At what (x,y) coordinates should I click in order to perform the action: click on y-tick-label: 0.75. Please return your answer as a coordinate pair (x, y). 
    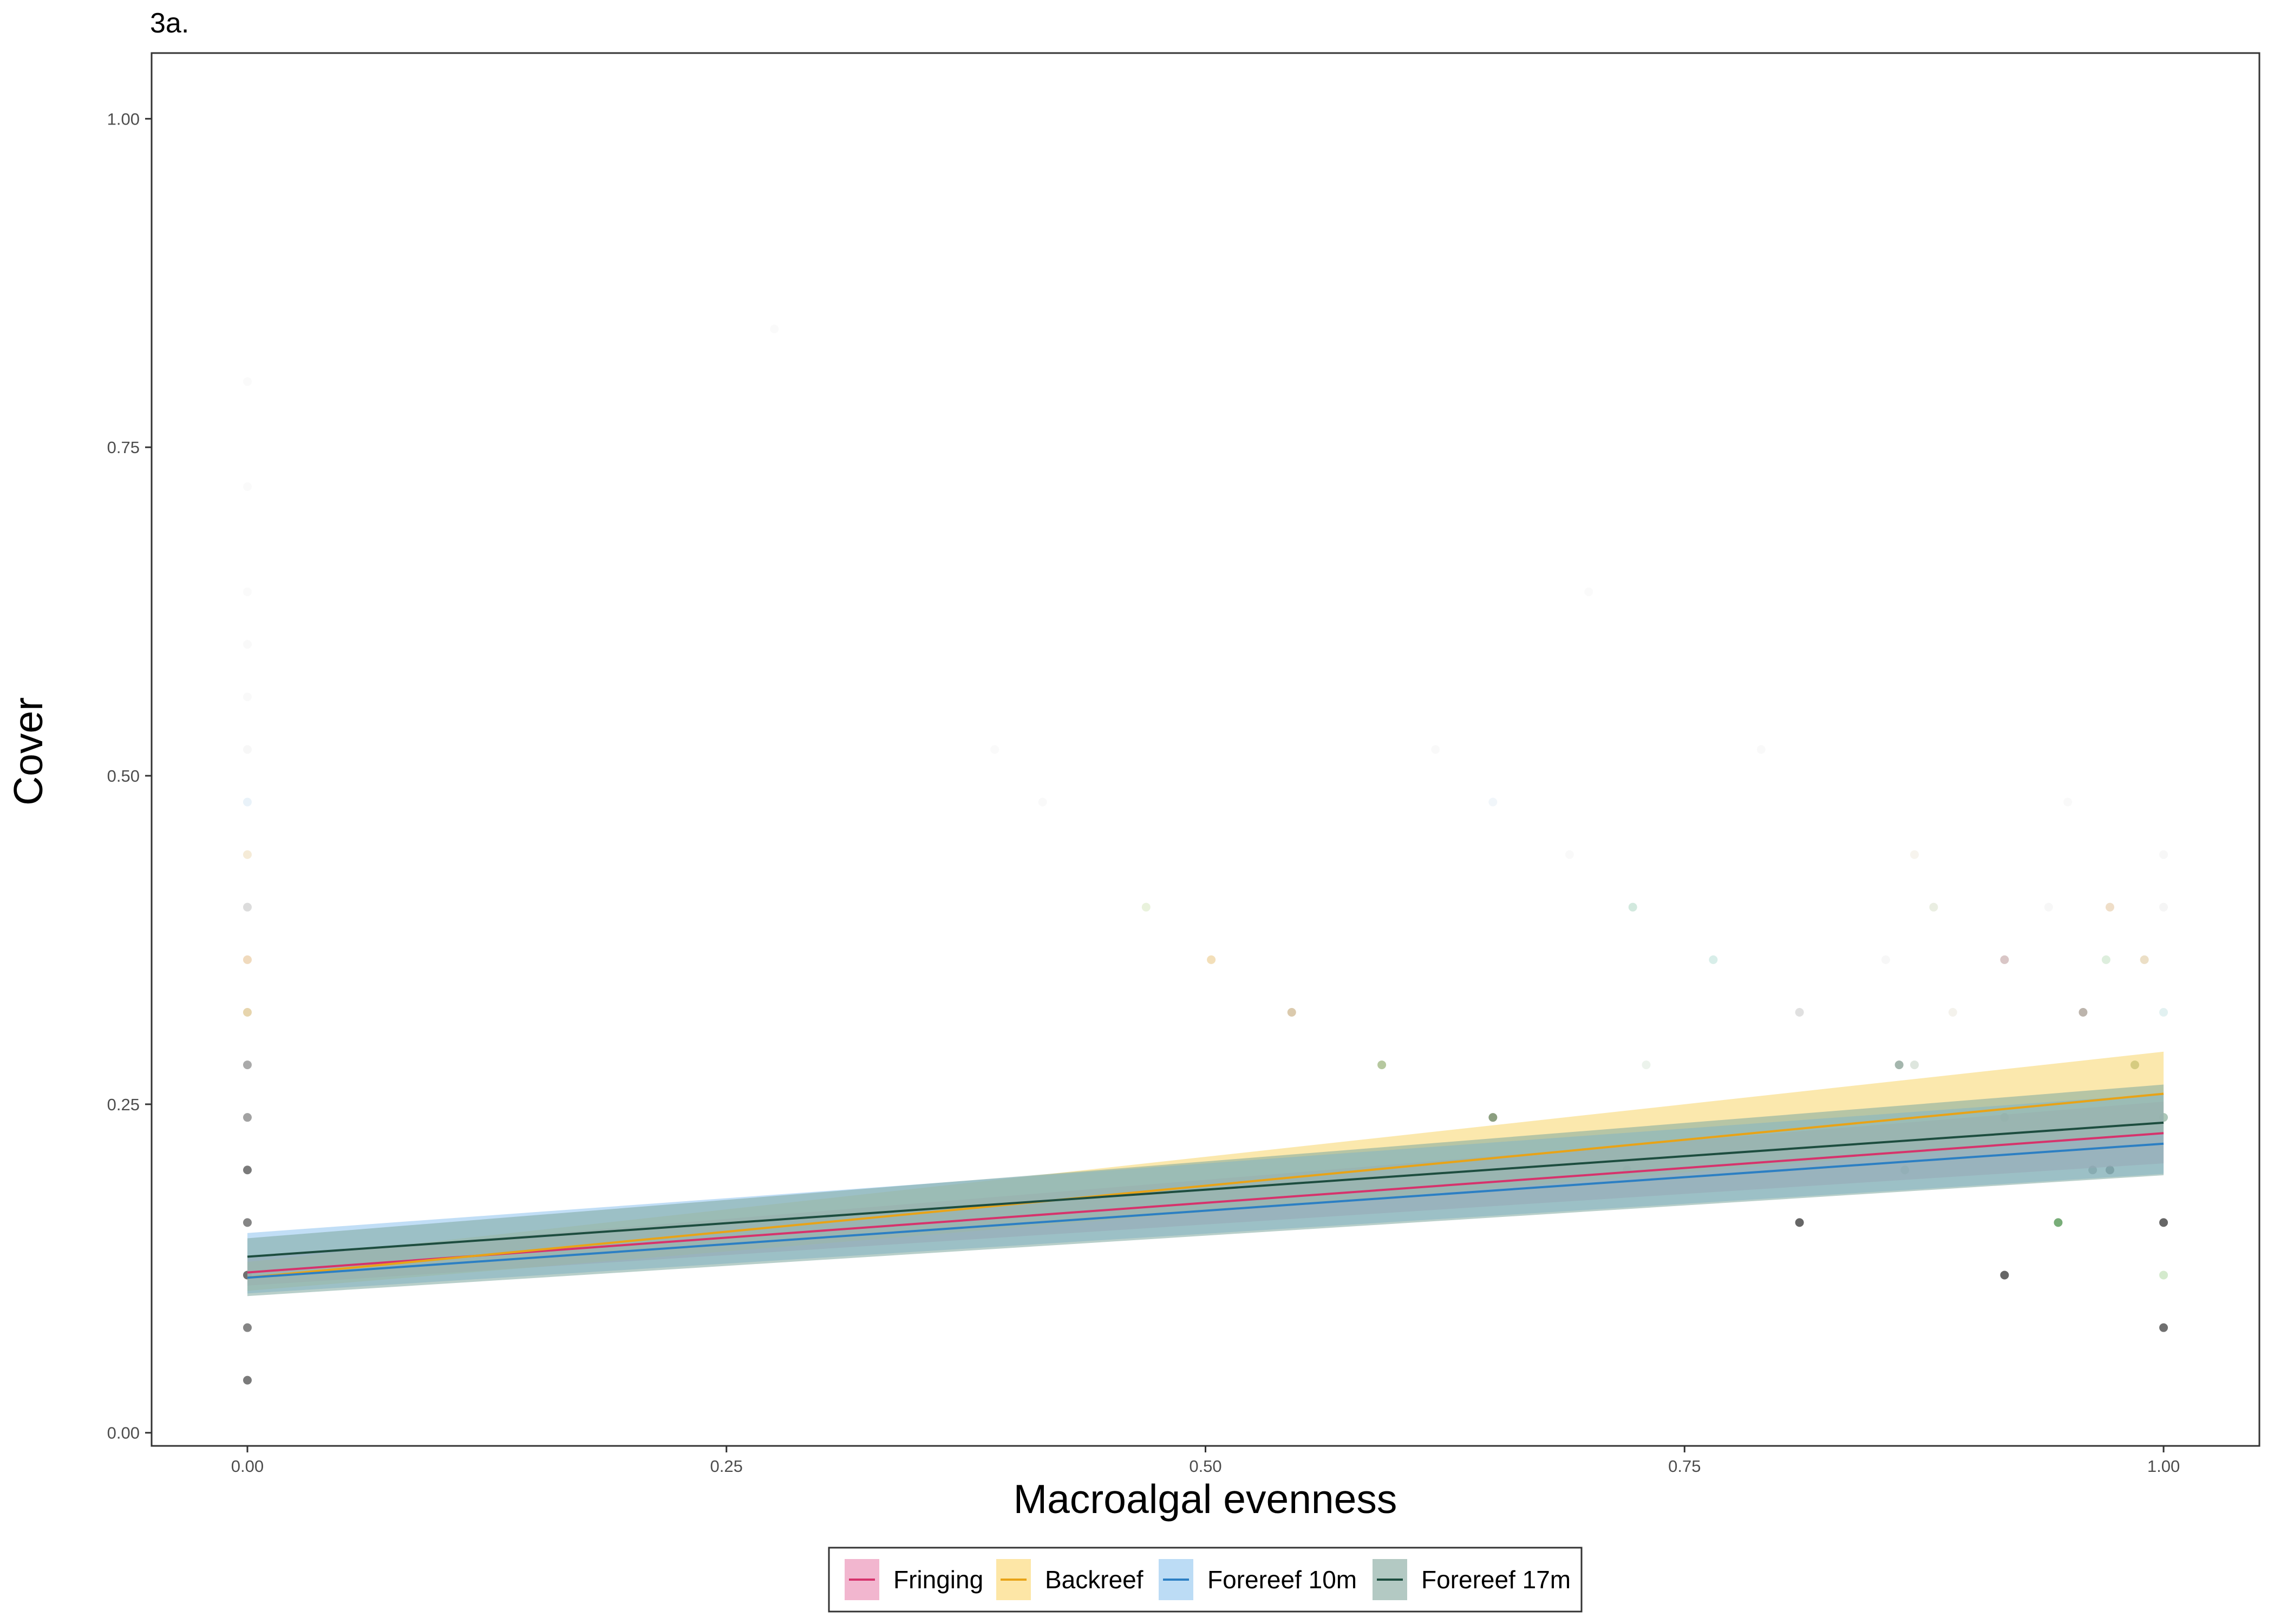
    Looking at the image, I should click on (124, 448).